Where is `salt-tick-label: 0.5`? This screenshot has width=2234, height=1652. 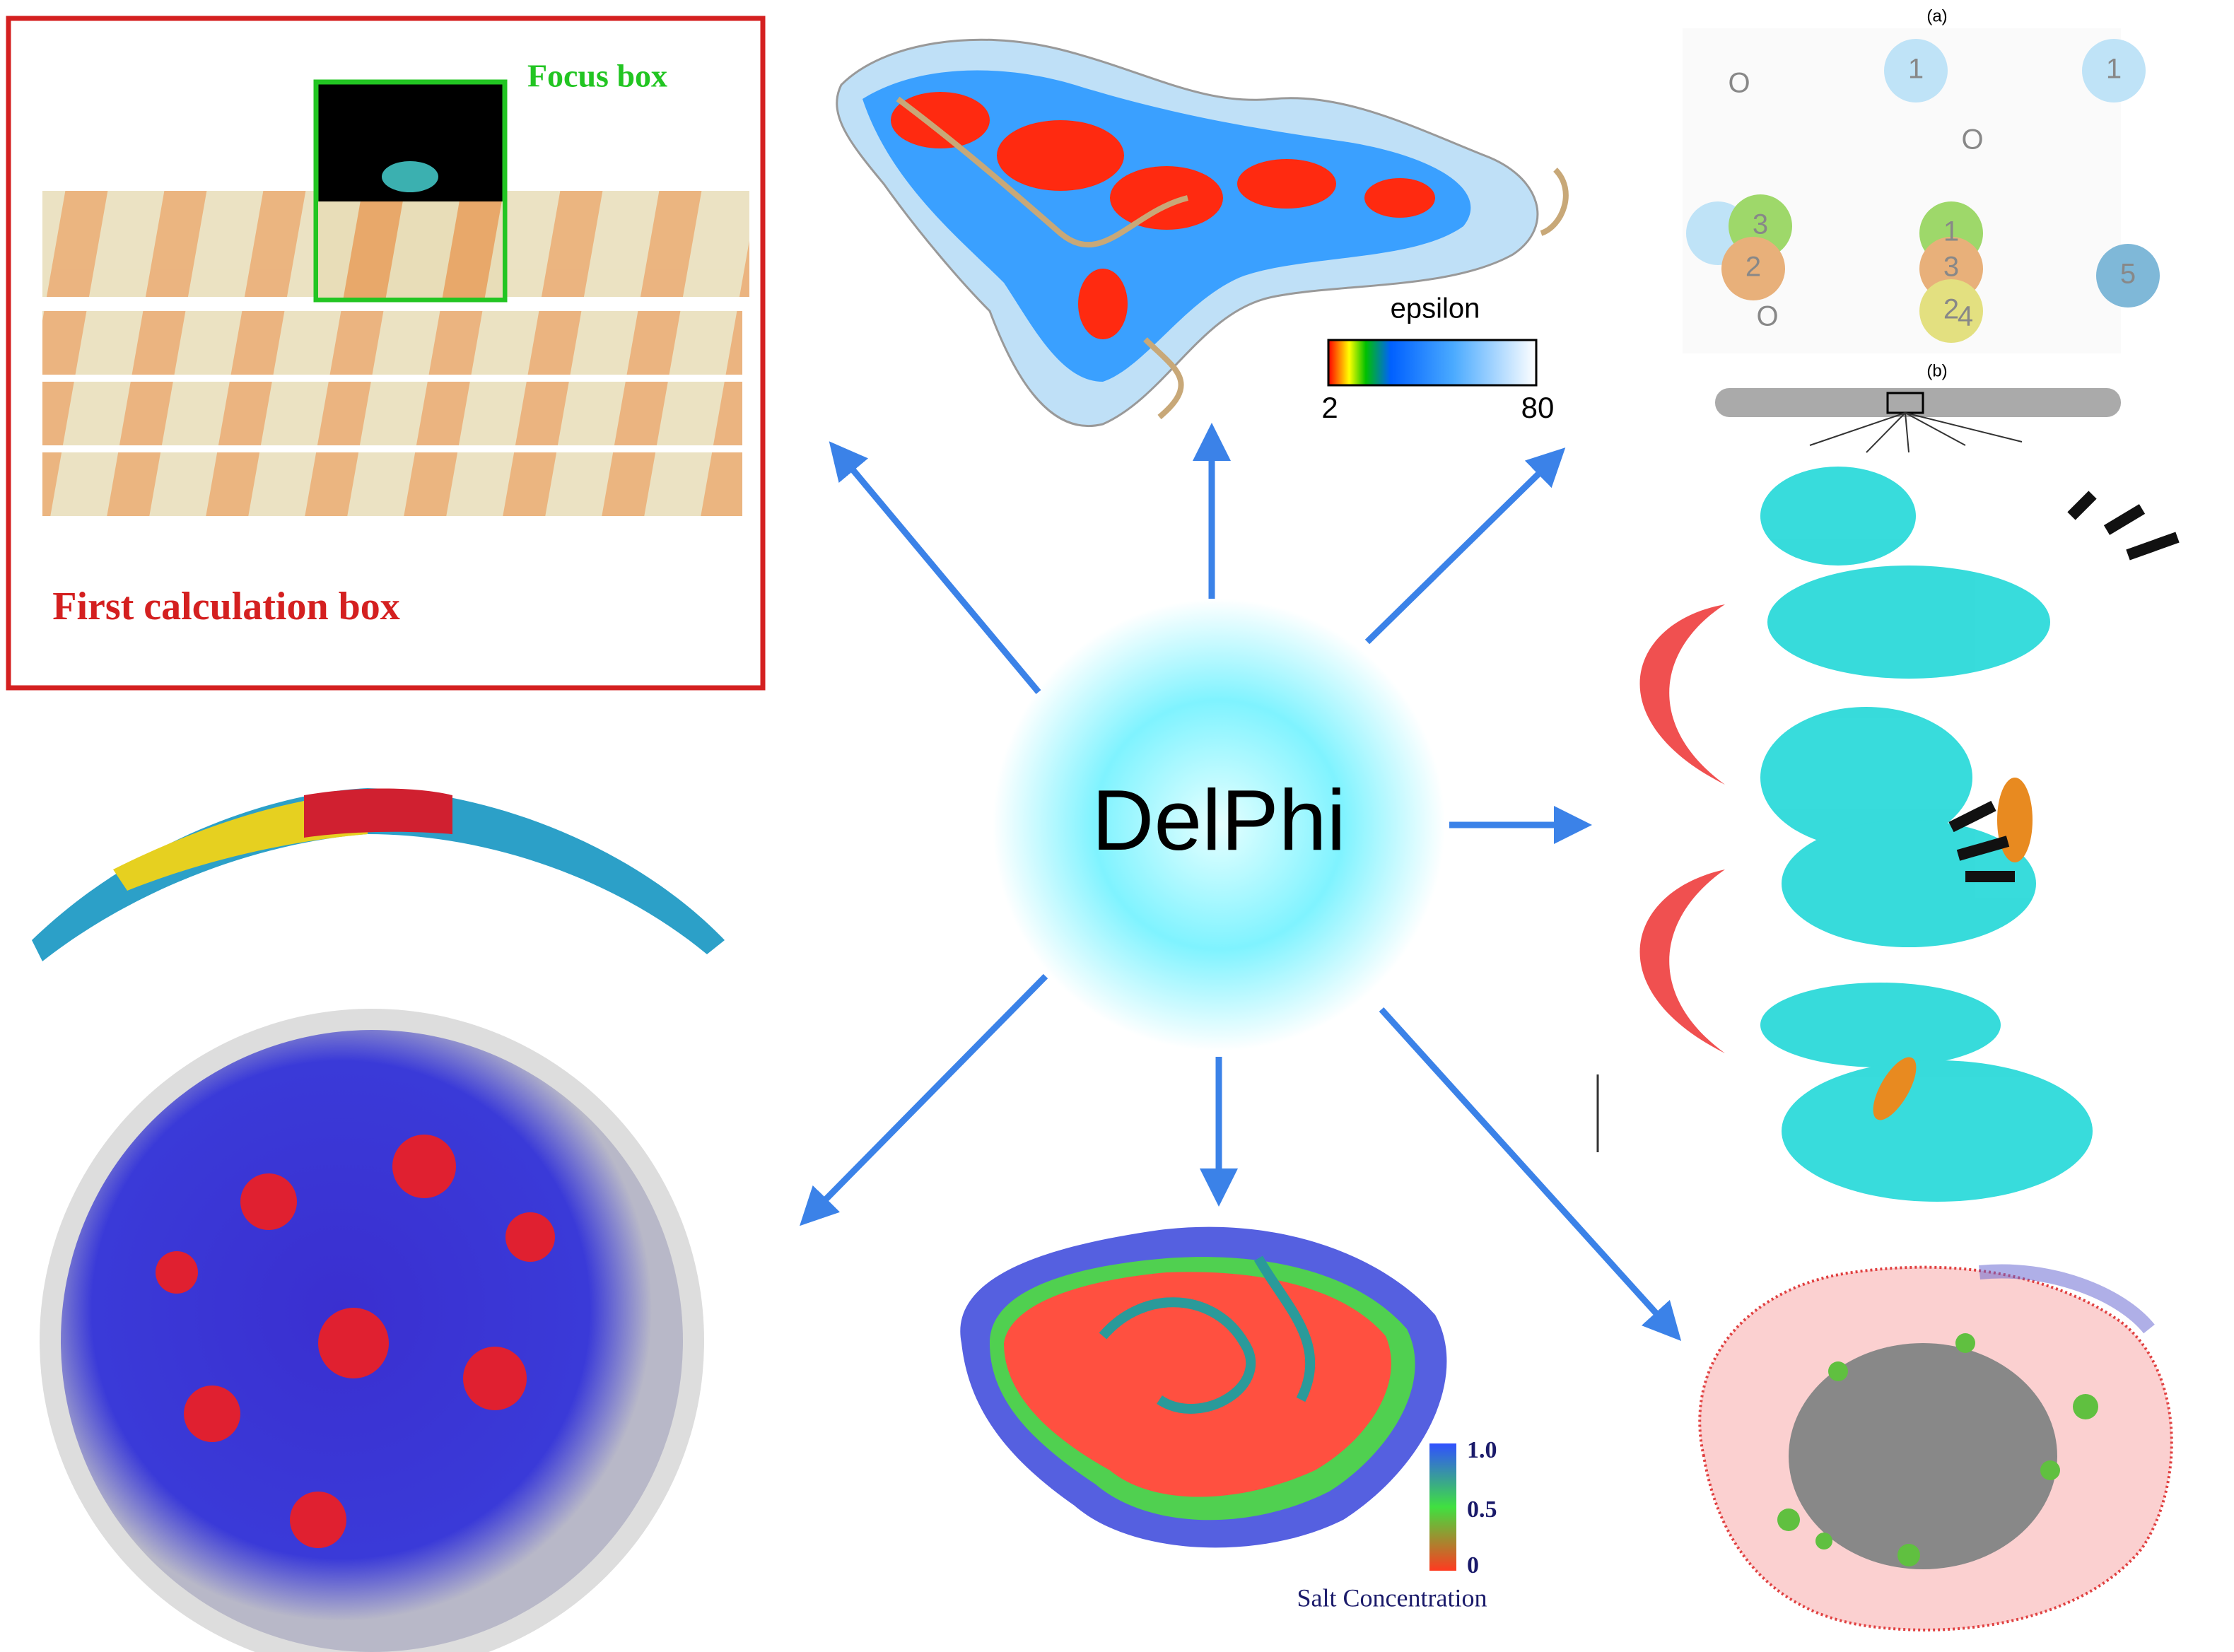 salt-tick-label: 0.5 is located at coordinates (1482, 1509).